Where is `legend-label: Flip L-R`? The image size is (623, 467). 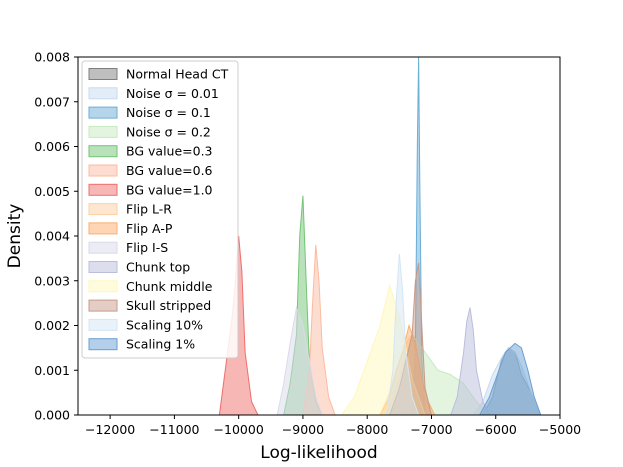 legend-label: Flip L-R is located at coordinates (149, 209).